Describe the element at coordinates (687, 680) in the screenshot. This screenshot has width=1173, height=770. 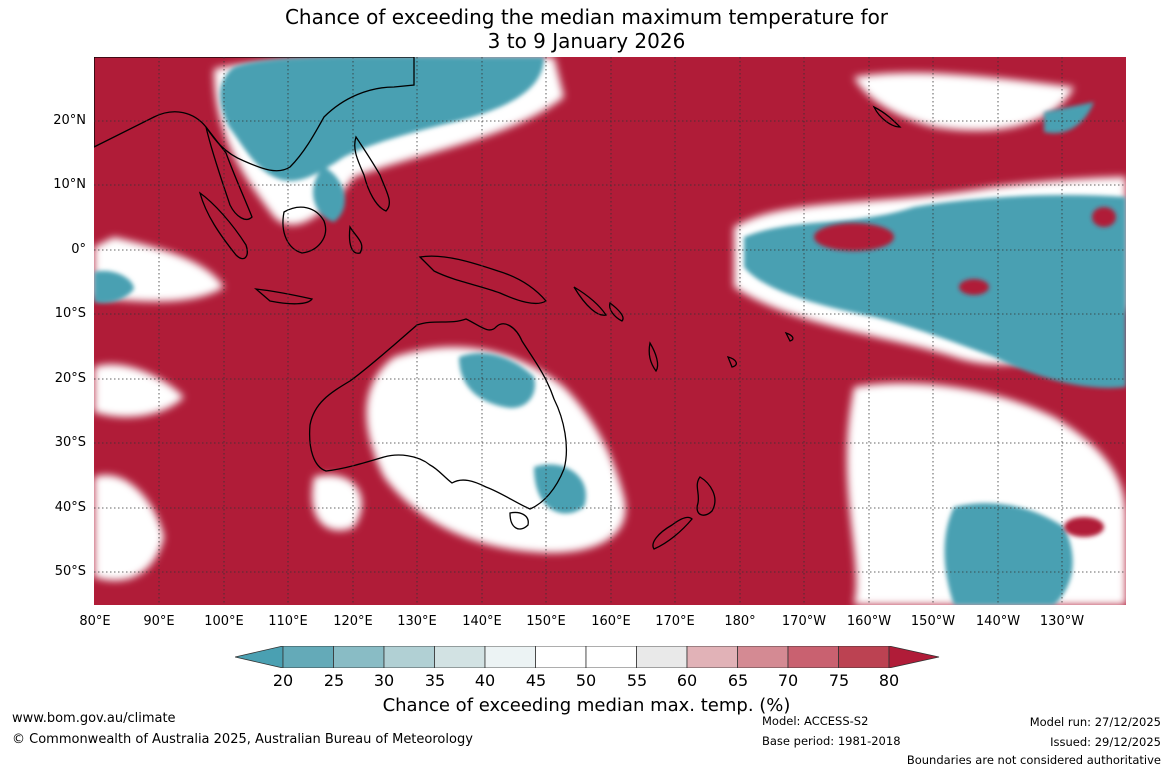
I see `colorbar-tick-60: 60` at that location.